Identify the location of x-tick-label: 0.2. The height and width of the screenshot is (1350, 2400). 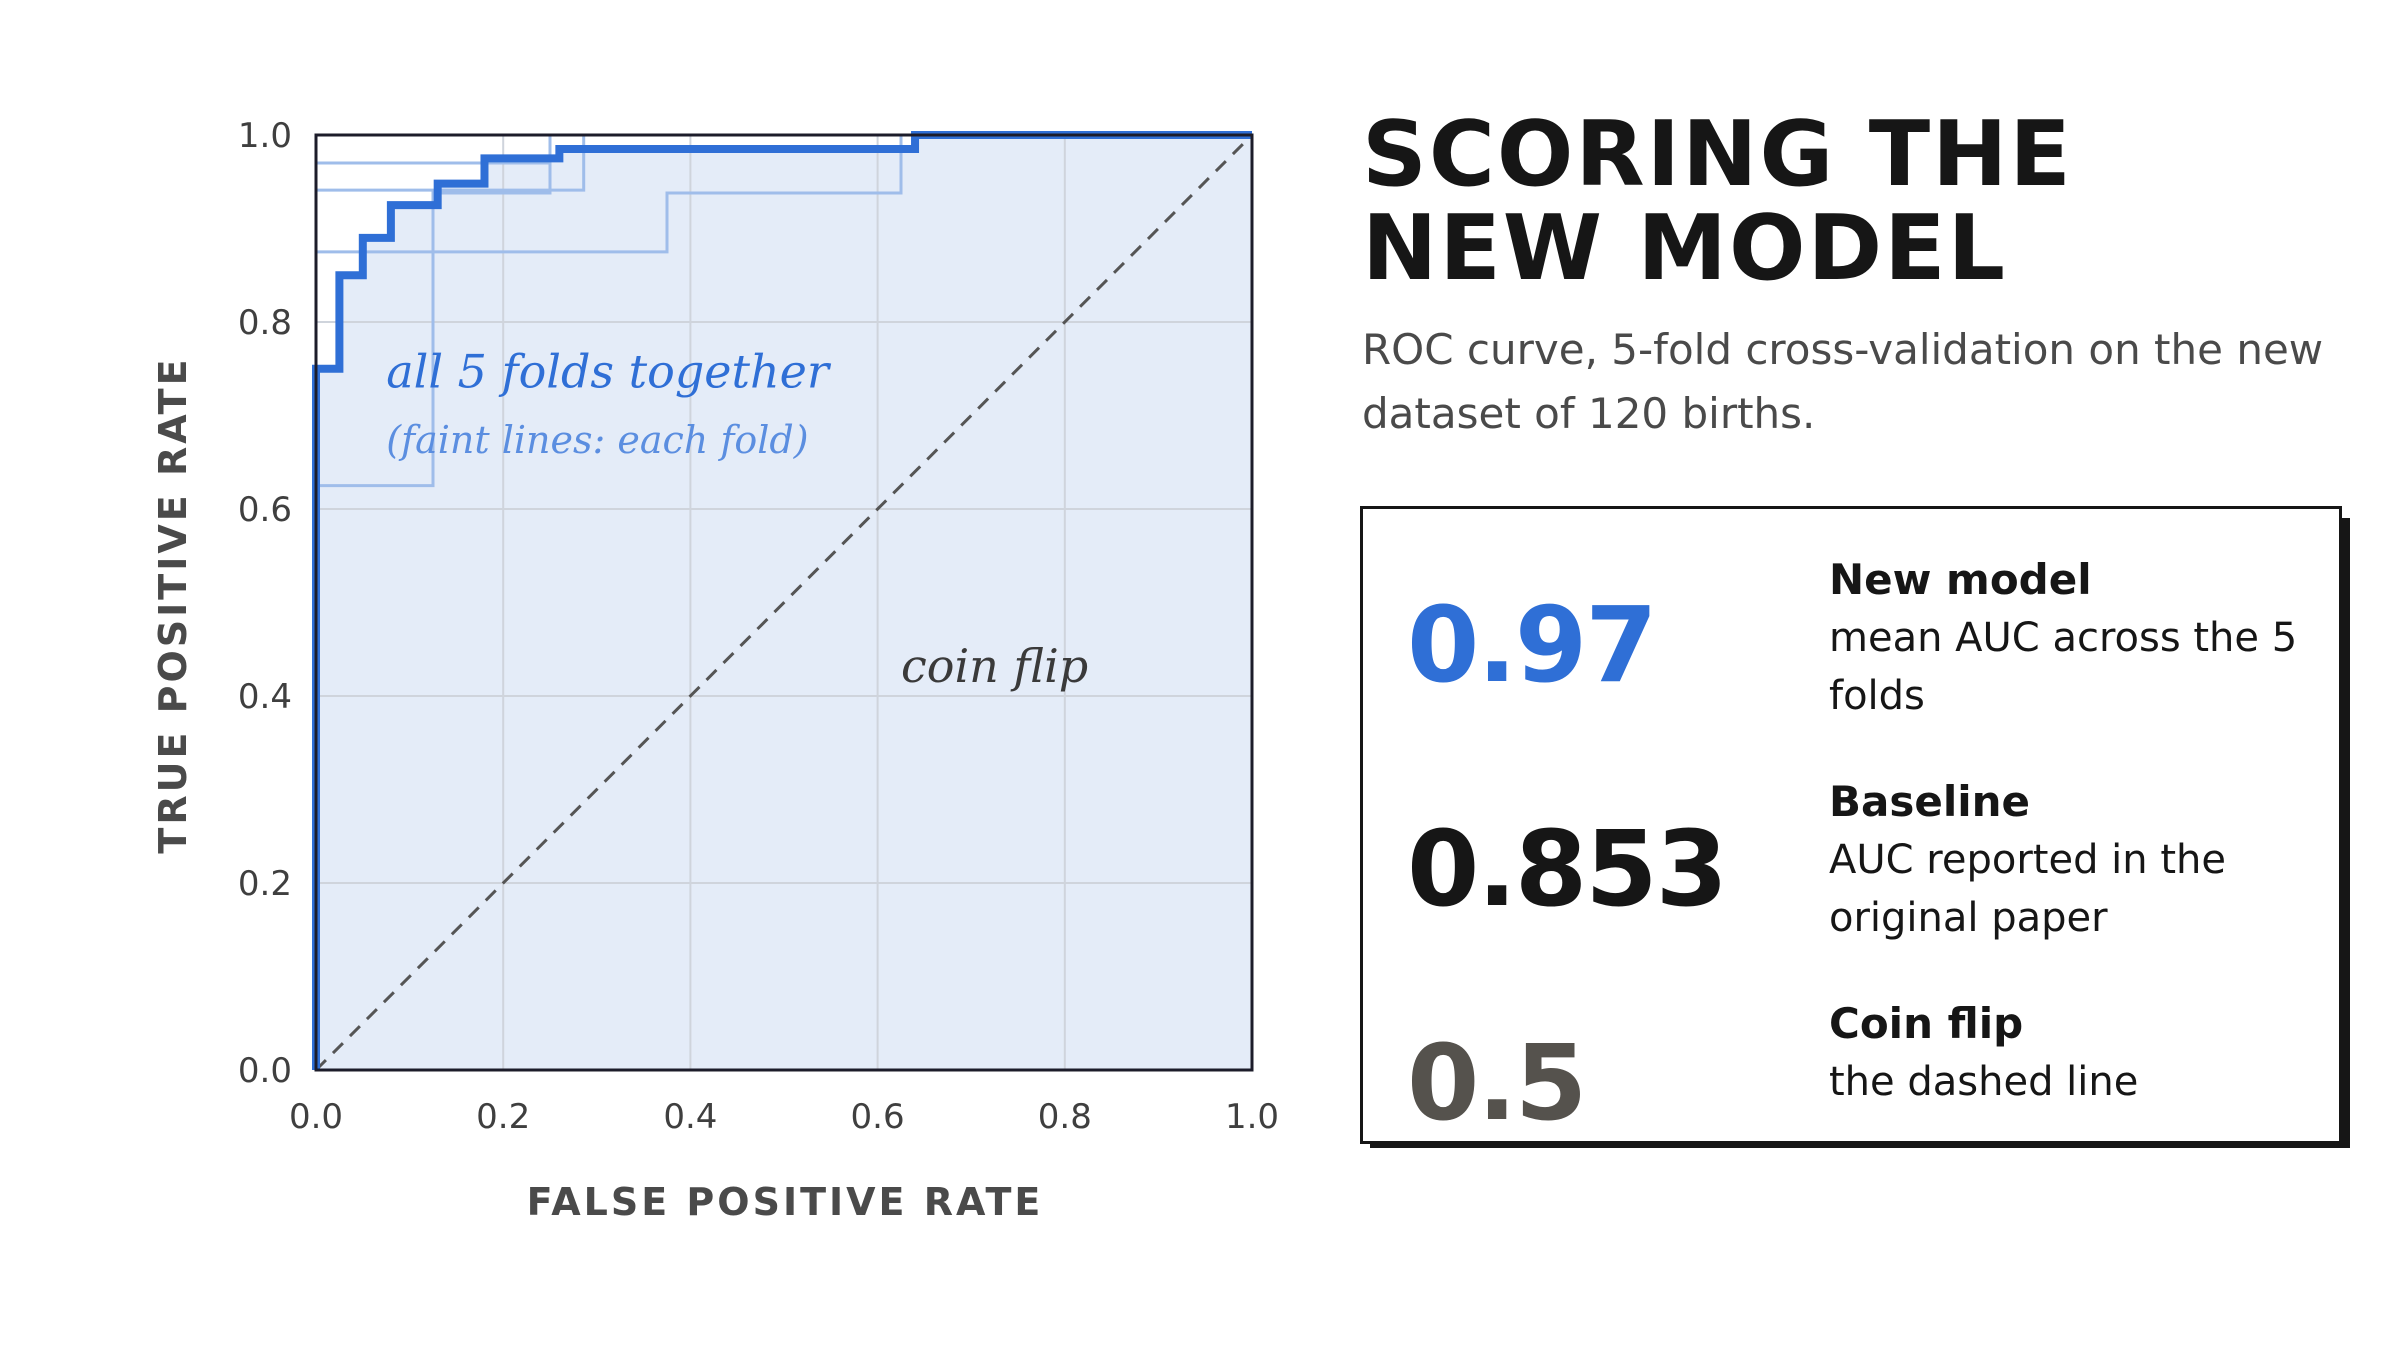
(503, 1117).